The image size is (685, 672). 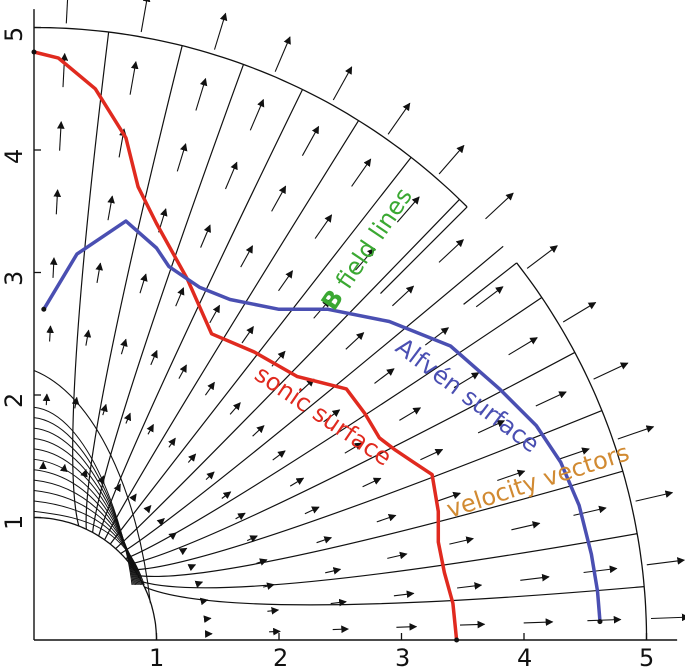 What do you see at coordinates (467, 395) in the screenshot?
I see `alfven-surface-label: Alfvén surface` at bounding box center [467, 395].